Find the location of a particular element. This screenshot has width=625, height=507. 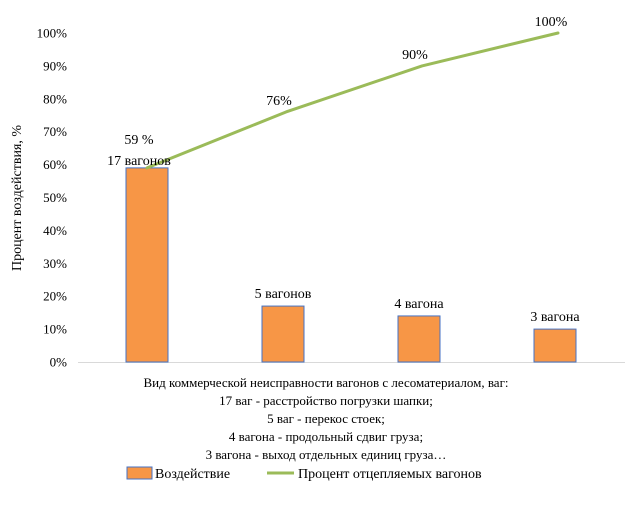

legend-swatch-bar is located at coordinates (139, 473).